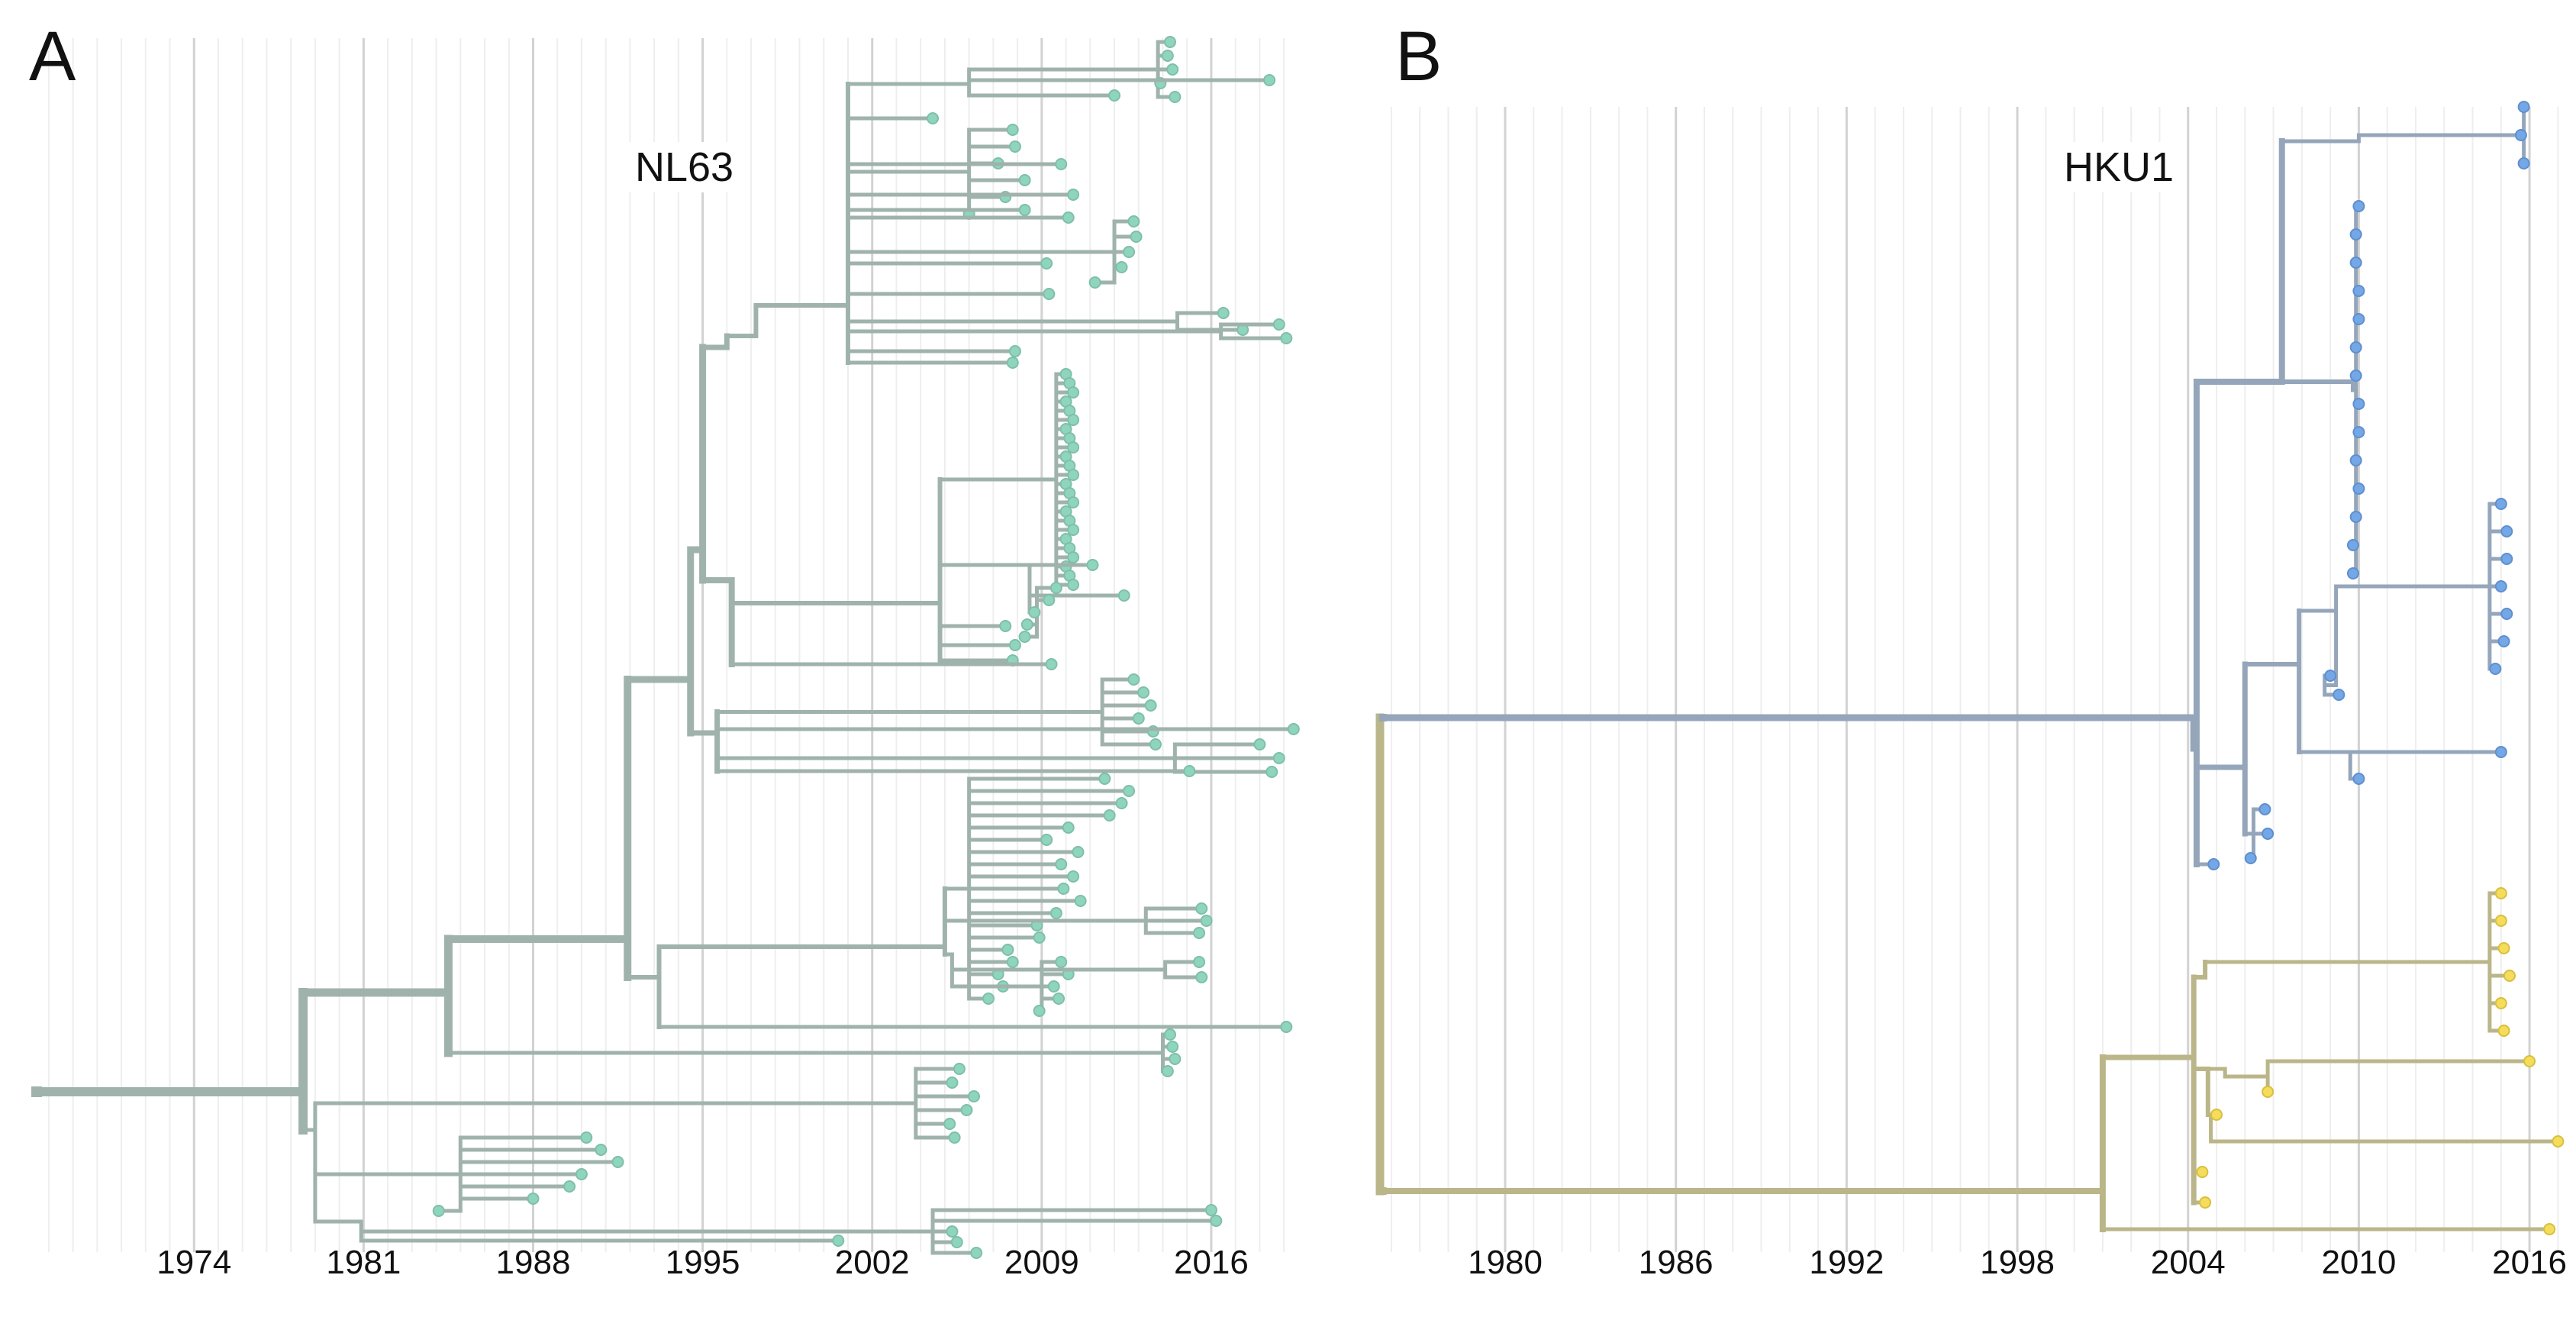 This screenshot has height=1317, width=2576. What do you see at coordinates (193, 1262) in the screenshot?
I see `tick-label: 1974` at bounding box center [193, 1262].